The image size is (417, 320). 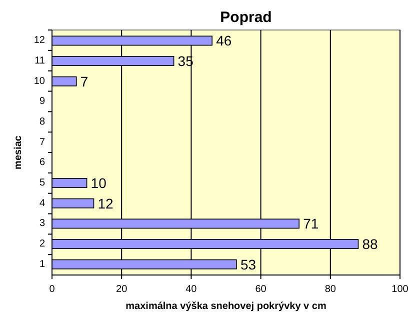 What do you see at coordinates (248, 264) in the screenshot?
I see `data-label: 53` at bounding box center [248, 264].